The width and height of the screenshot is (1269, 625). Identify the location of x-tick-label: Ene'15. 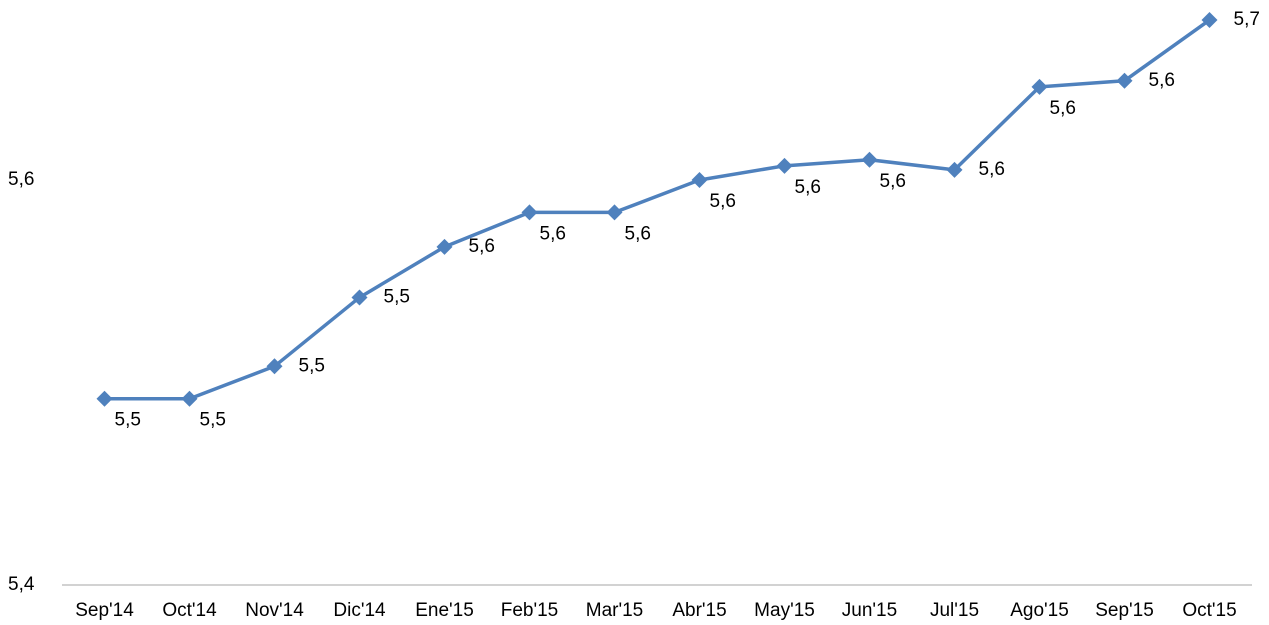
(444, 610).